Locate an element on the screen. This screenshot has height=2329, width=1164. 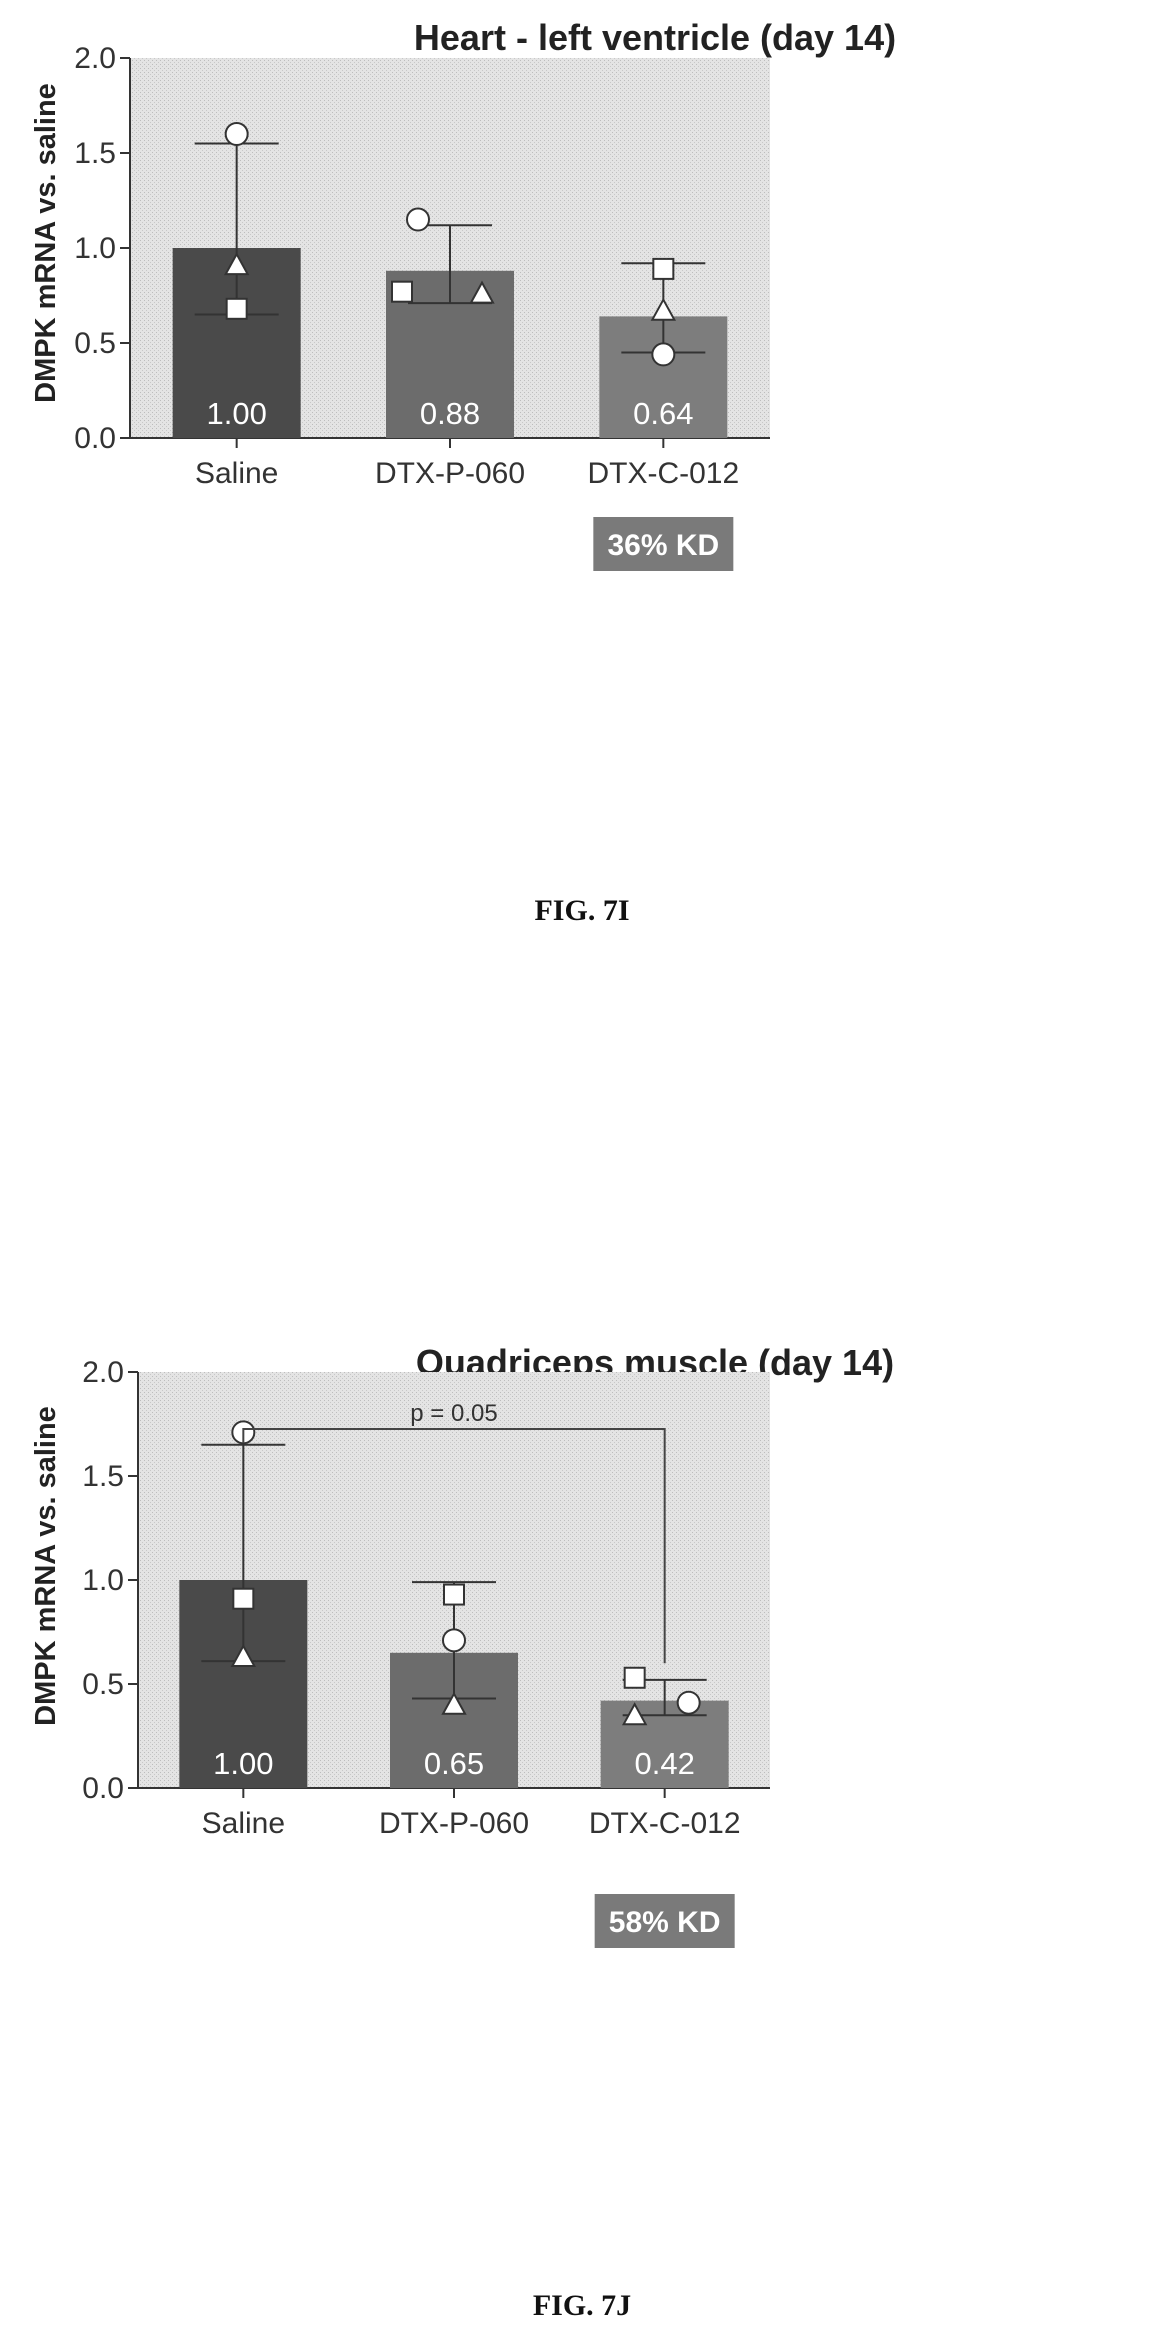
figure-caption: FIG. 7J is located at coordinates (582, 2305).